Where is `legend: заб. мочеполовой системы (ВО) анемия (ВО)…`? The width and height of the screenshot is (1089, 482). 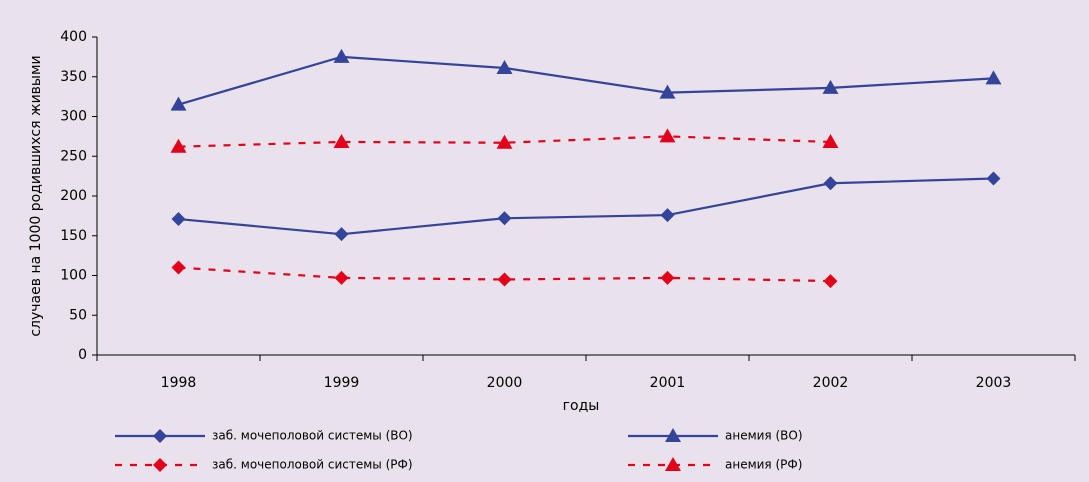
legend: заб. мочеполовой системы (ВО) анемия (ВО)… is located at coordinates (459, 450).